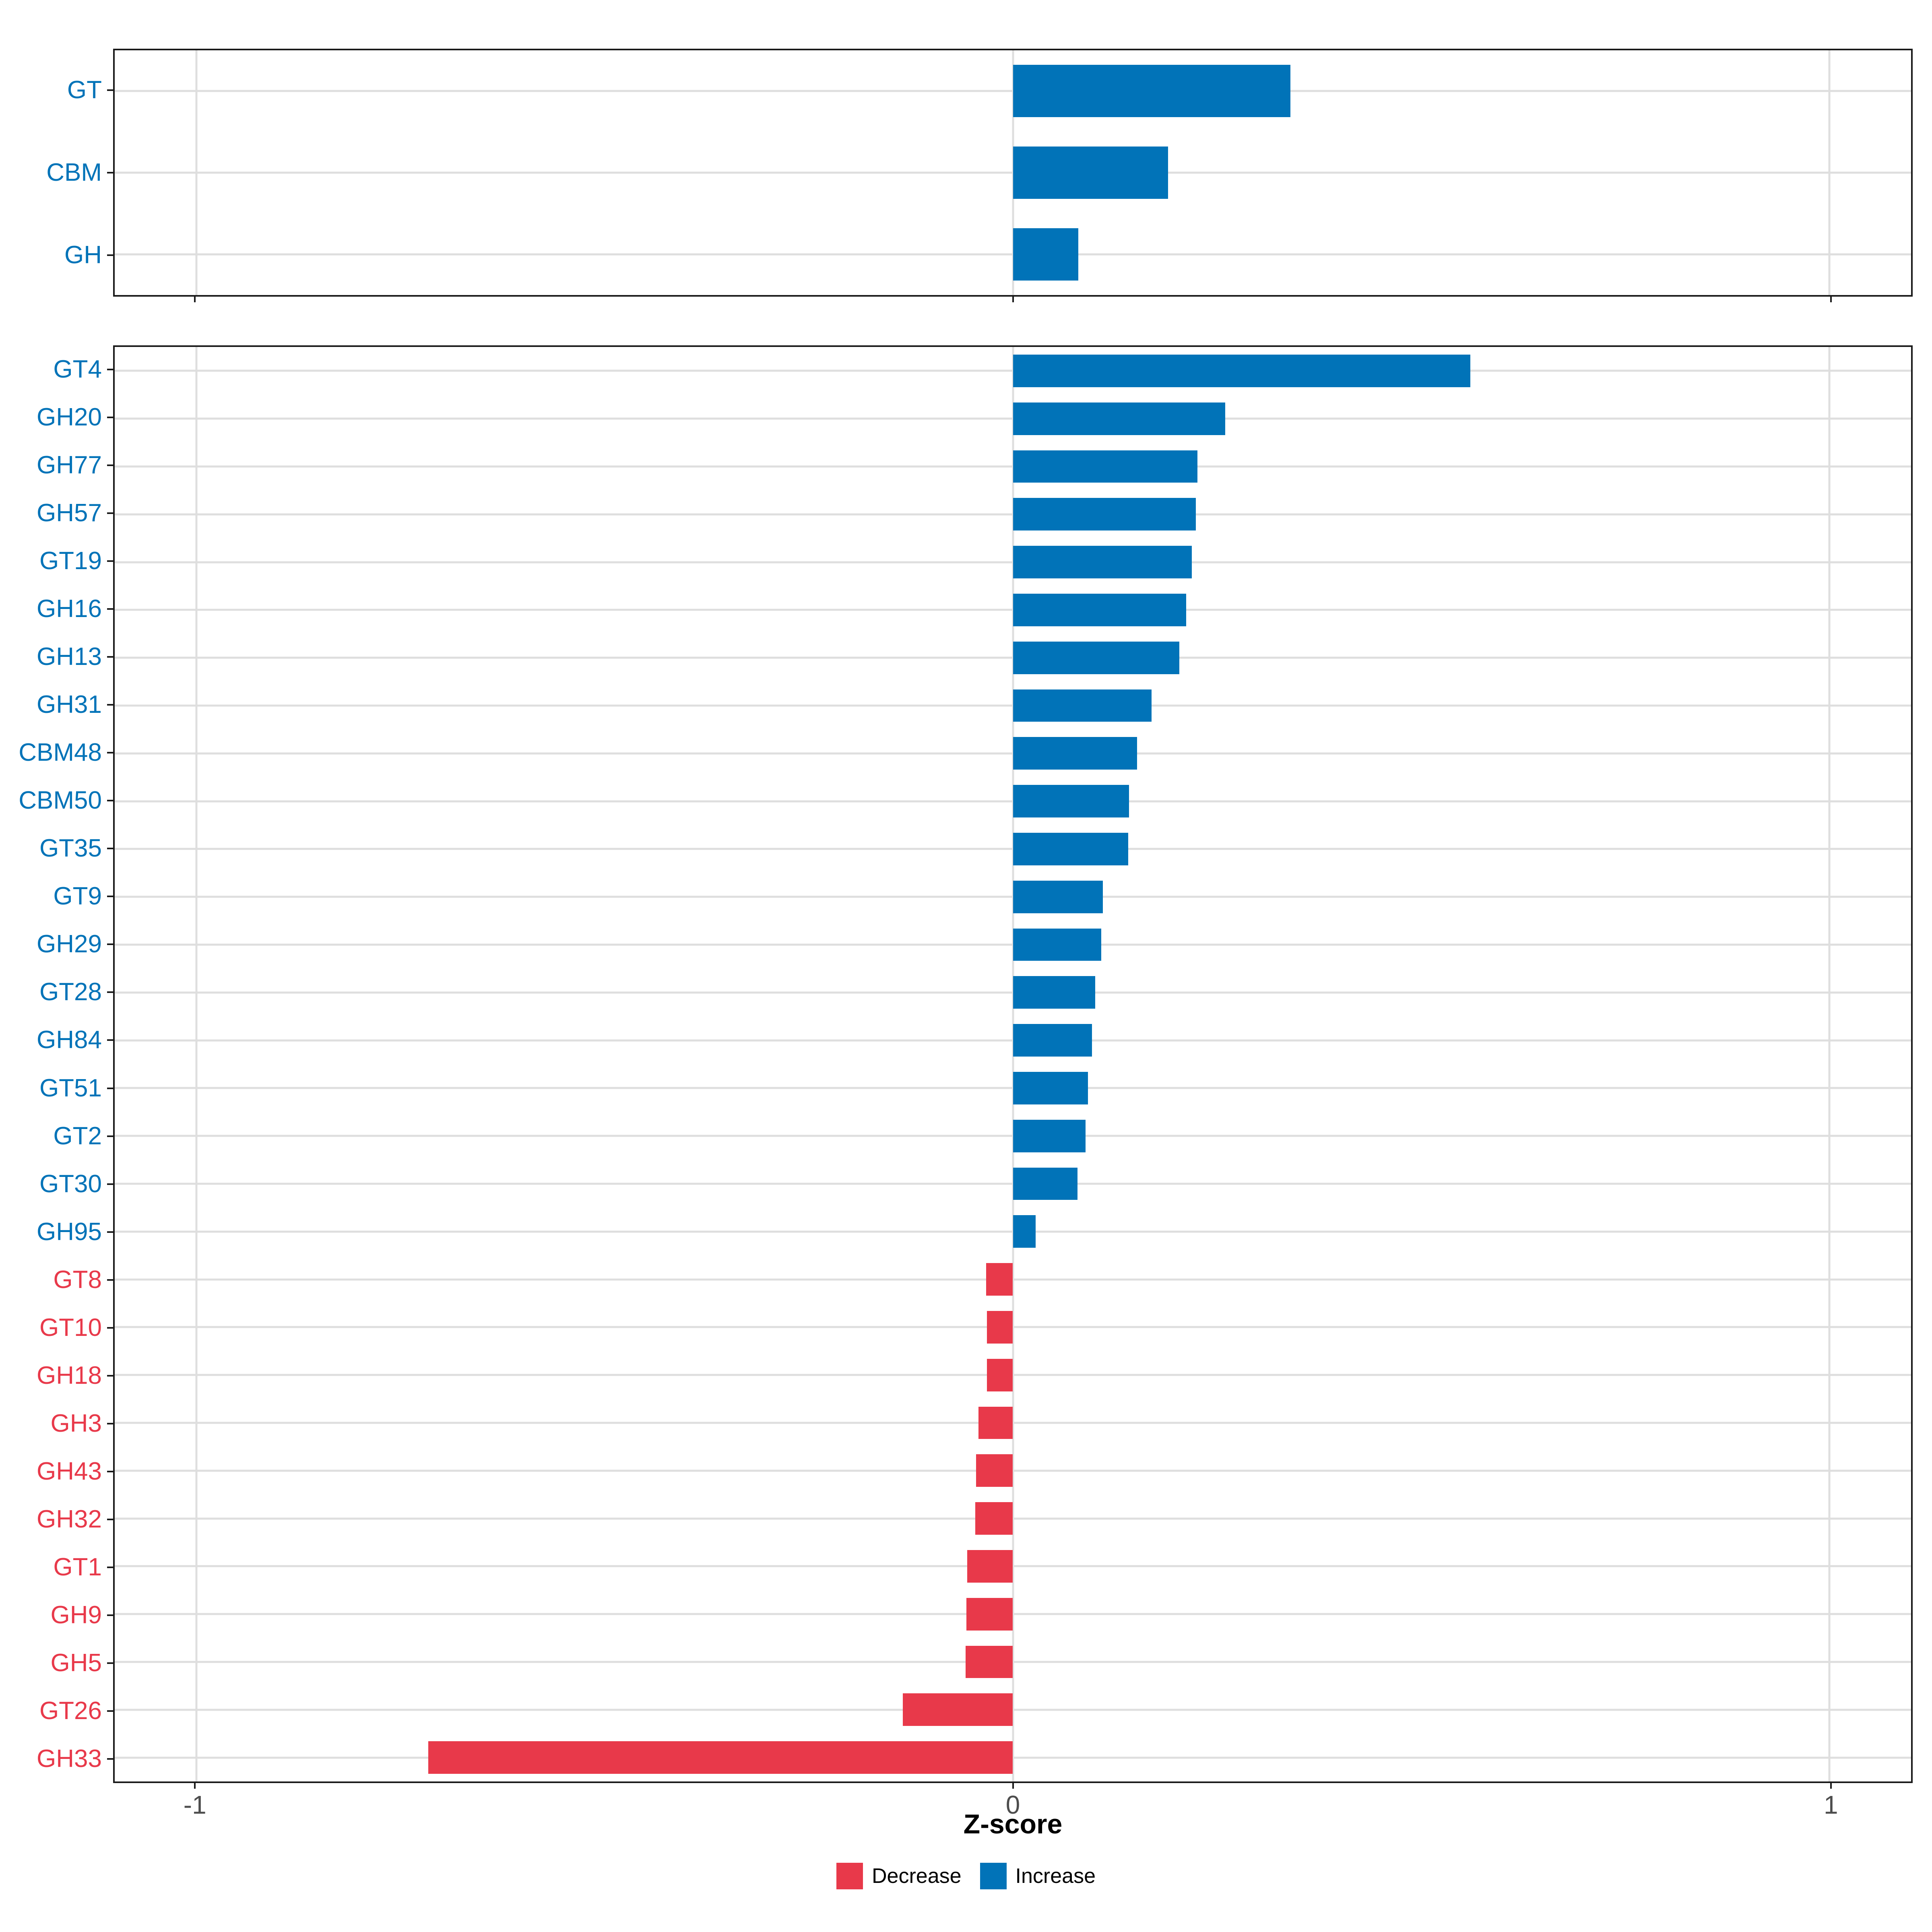  What do you see at coordinates (1024, 1231) in the screenshot?
I see `bar-GH95` at bounding box center [1024, 1231].